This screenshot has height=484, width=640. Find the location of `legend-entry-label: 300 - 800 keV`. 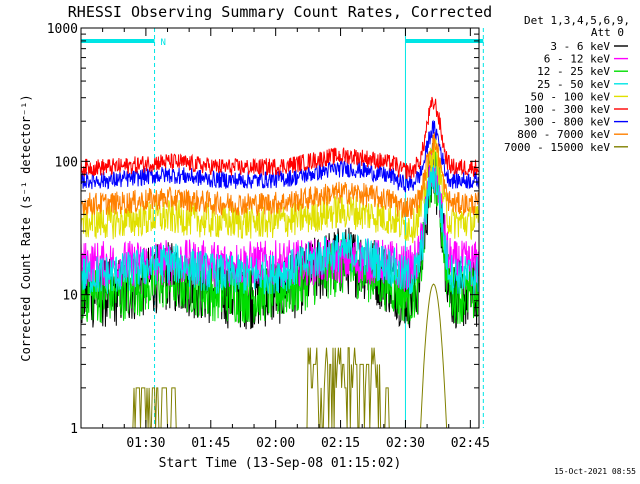

legend-entry-label: 300 - 800 keV is located at coordinates (567, 122).